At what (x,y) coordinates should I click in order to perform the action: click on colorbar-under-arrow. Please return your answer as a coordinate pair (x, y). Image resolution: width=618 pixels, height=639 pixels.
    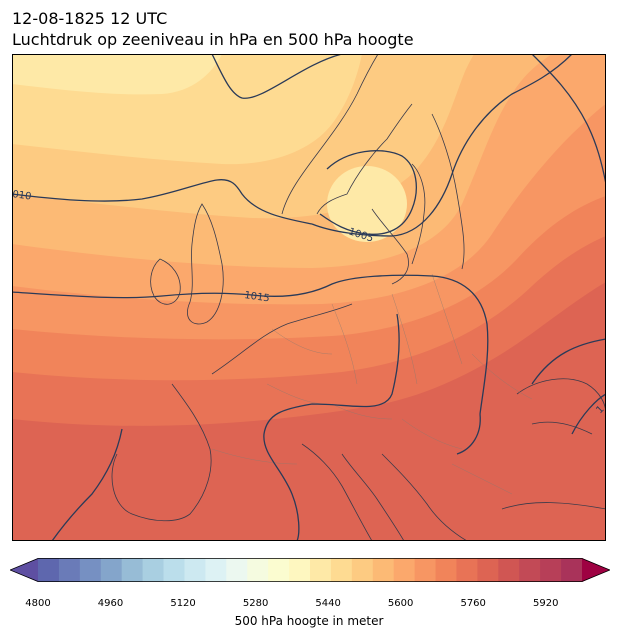
    Looking at the image, I should click on (24, 570).